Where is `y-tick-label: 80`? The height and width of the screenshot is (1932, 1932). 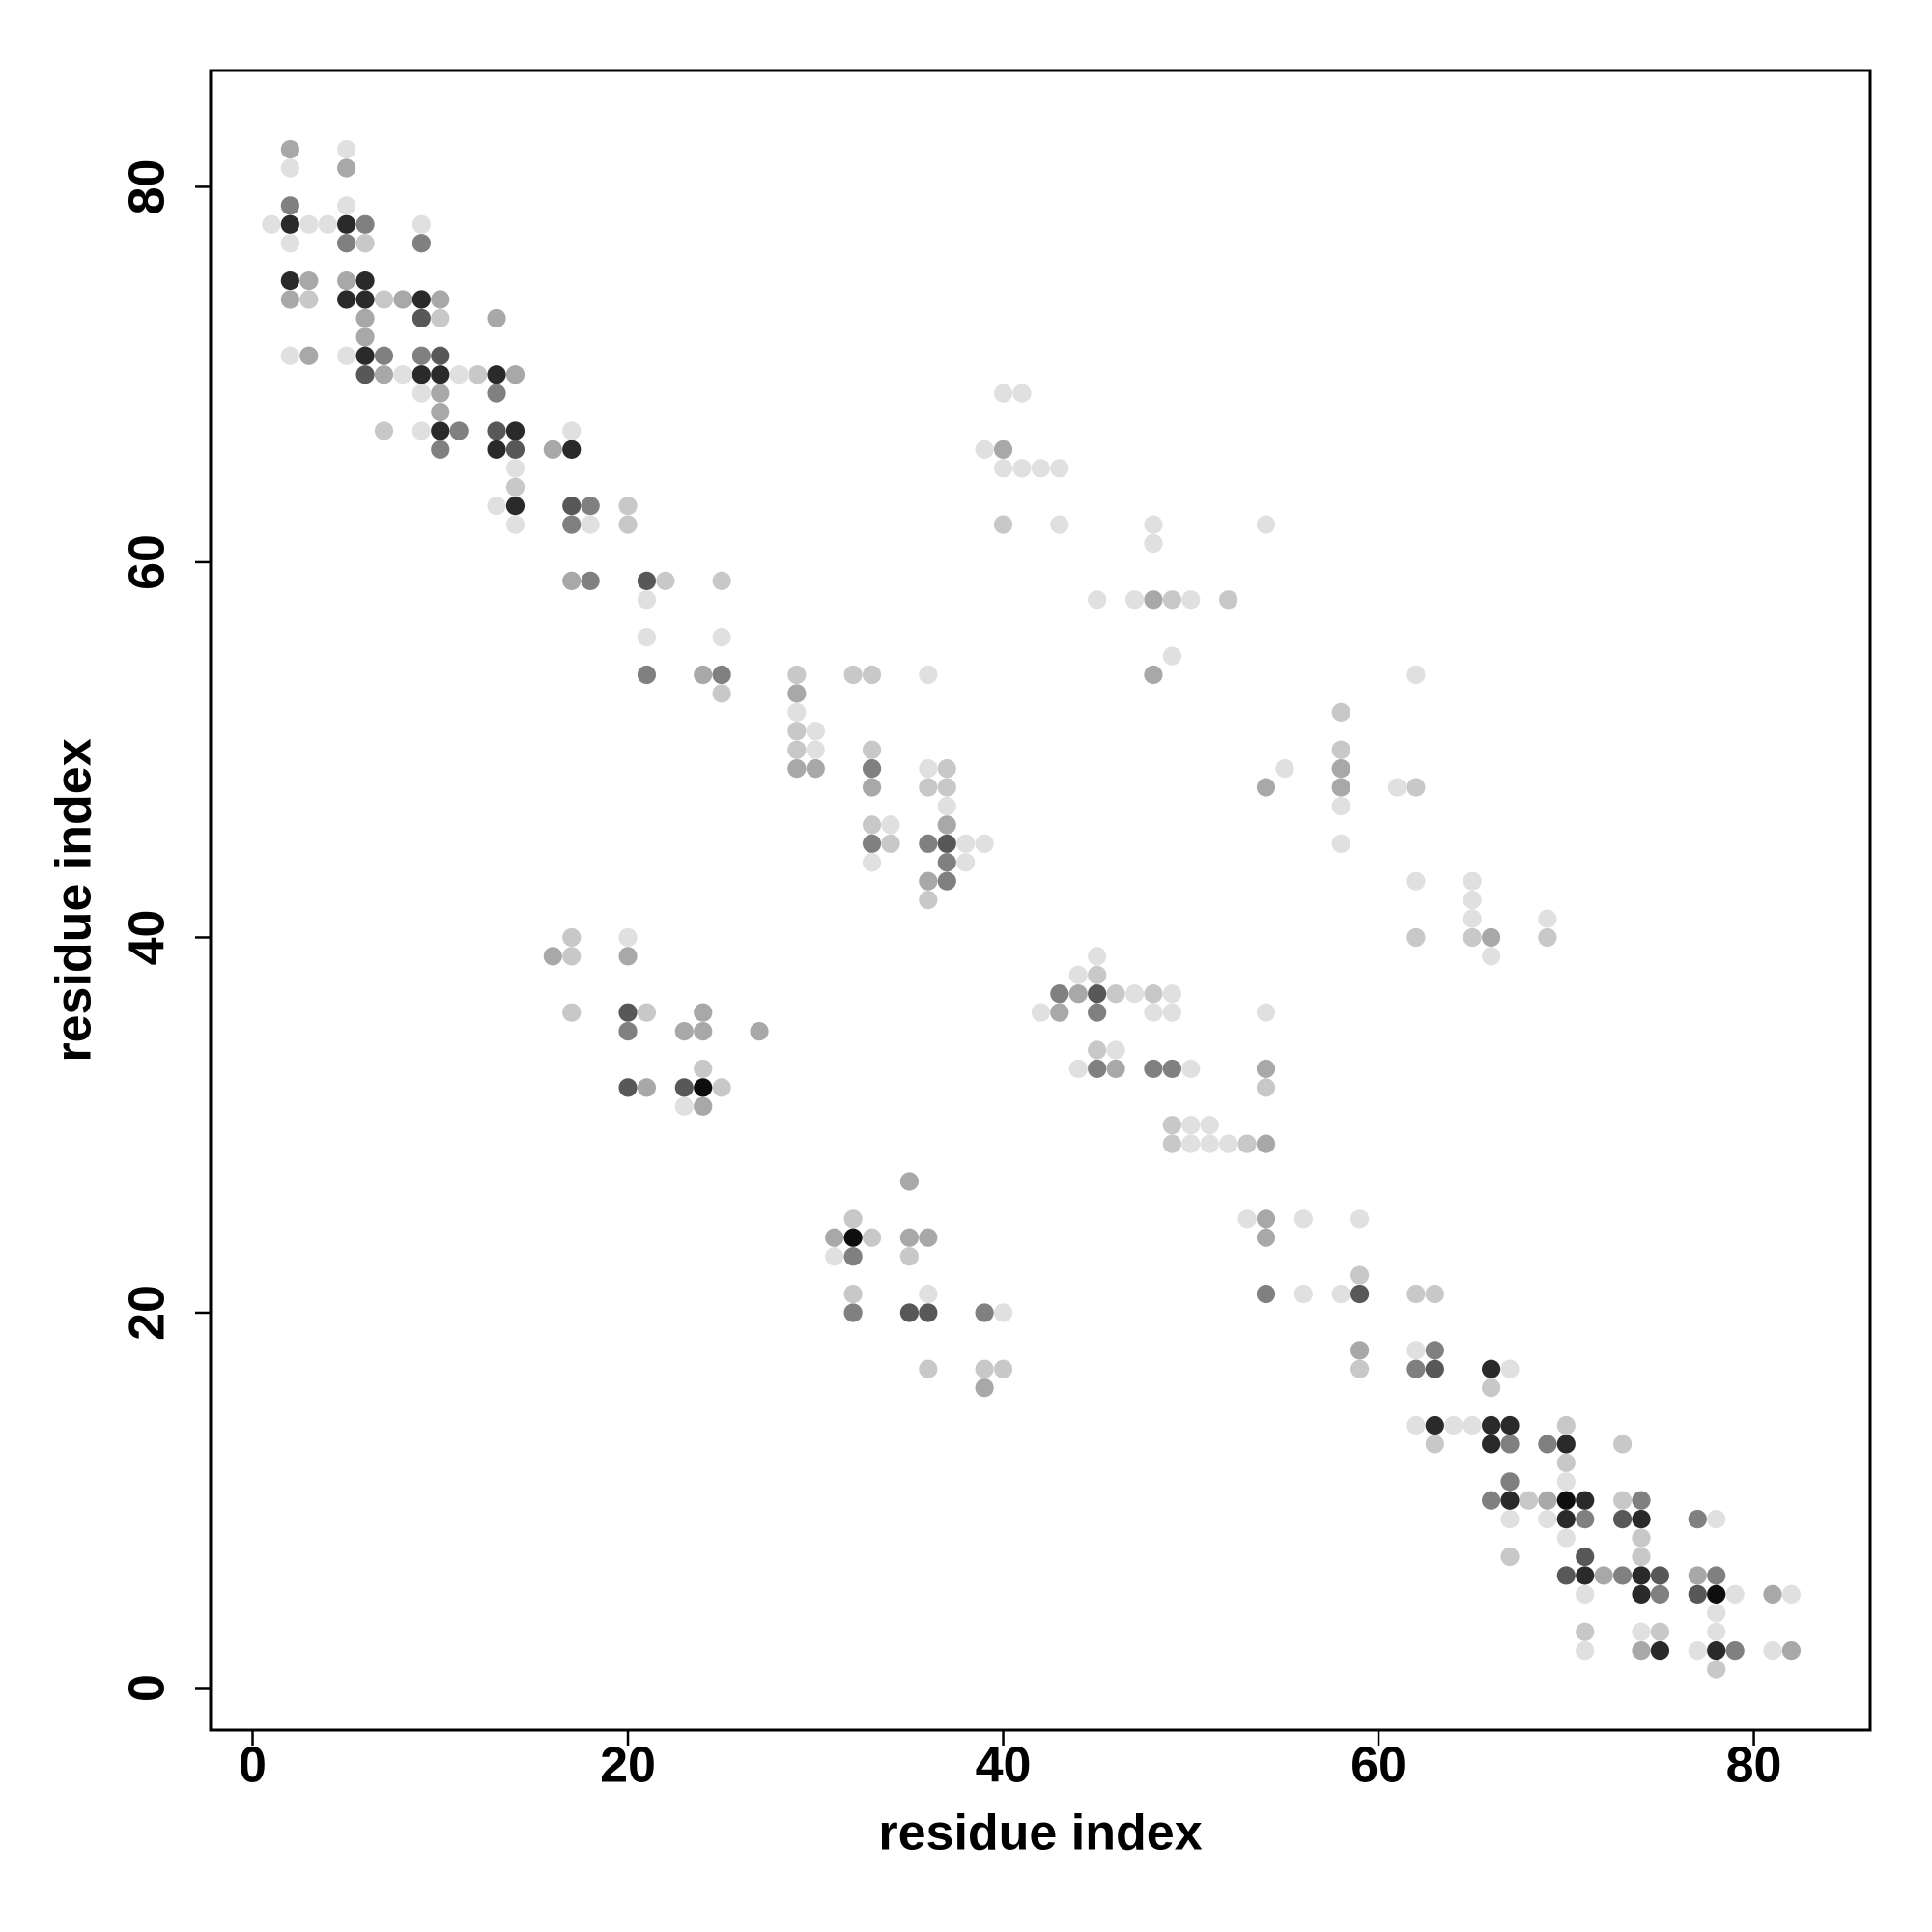
y-tick-label: 80 is located at coordinates (148, 187).